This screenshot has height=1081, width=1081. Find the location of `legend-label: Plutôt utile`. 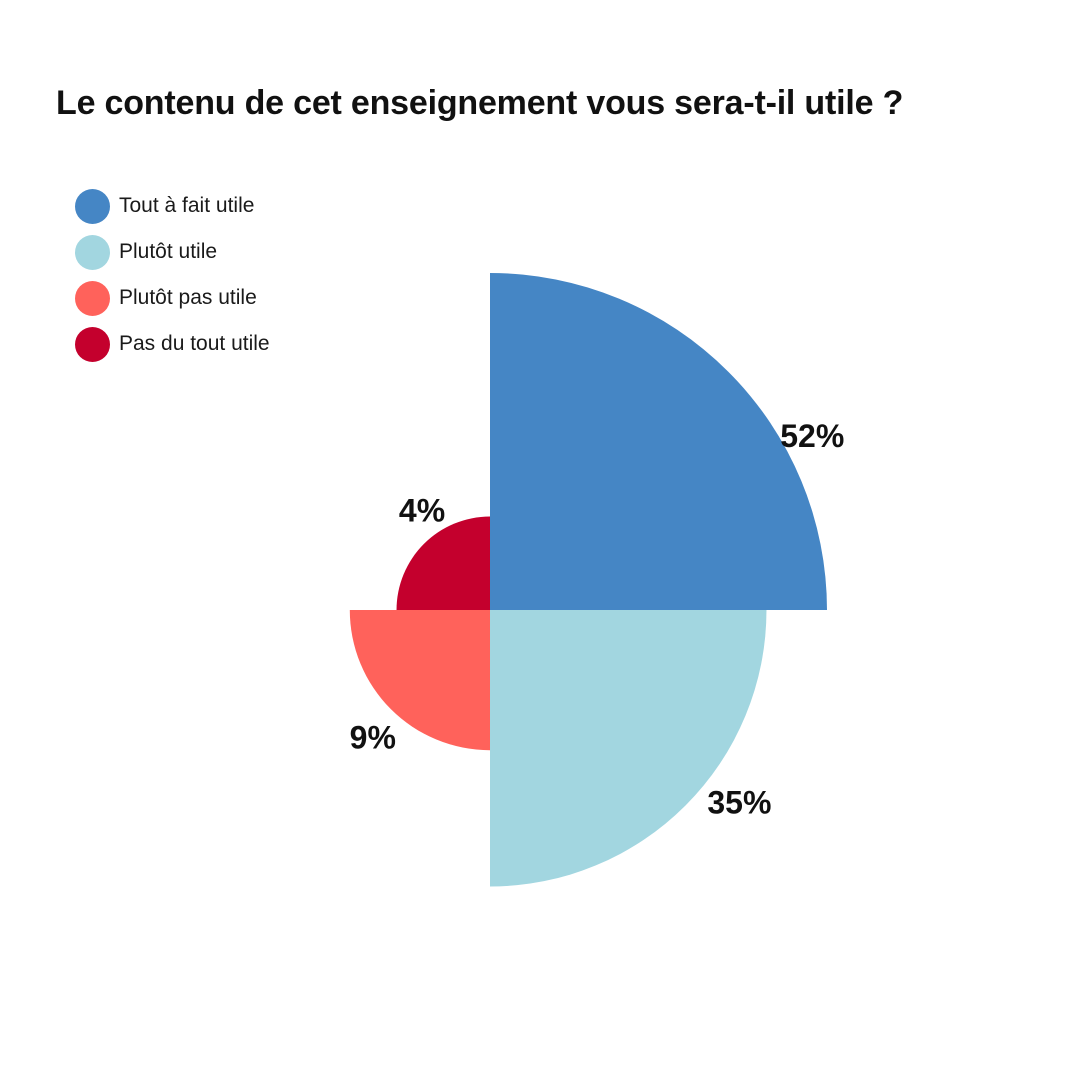

legend-label: Plutôt utile is located at coordinates (168, 251).